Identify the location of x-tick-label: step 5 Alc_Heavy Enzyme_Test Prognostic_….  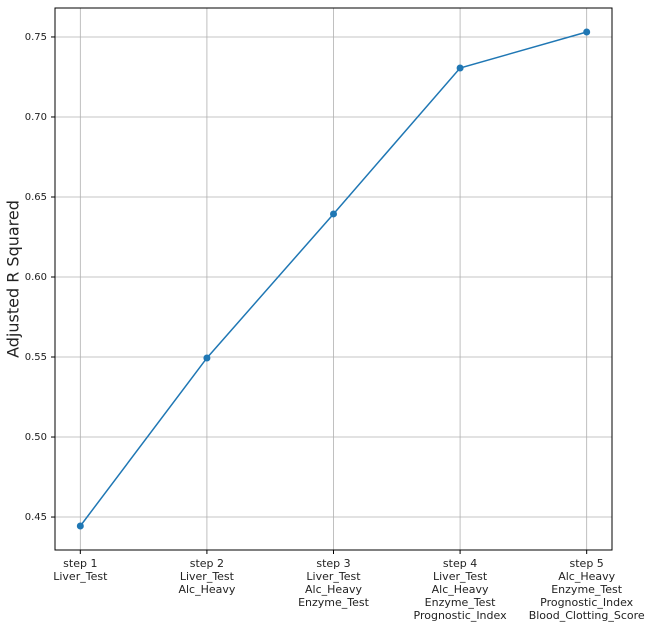
(586, 589).